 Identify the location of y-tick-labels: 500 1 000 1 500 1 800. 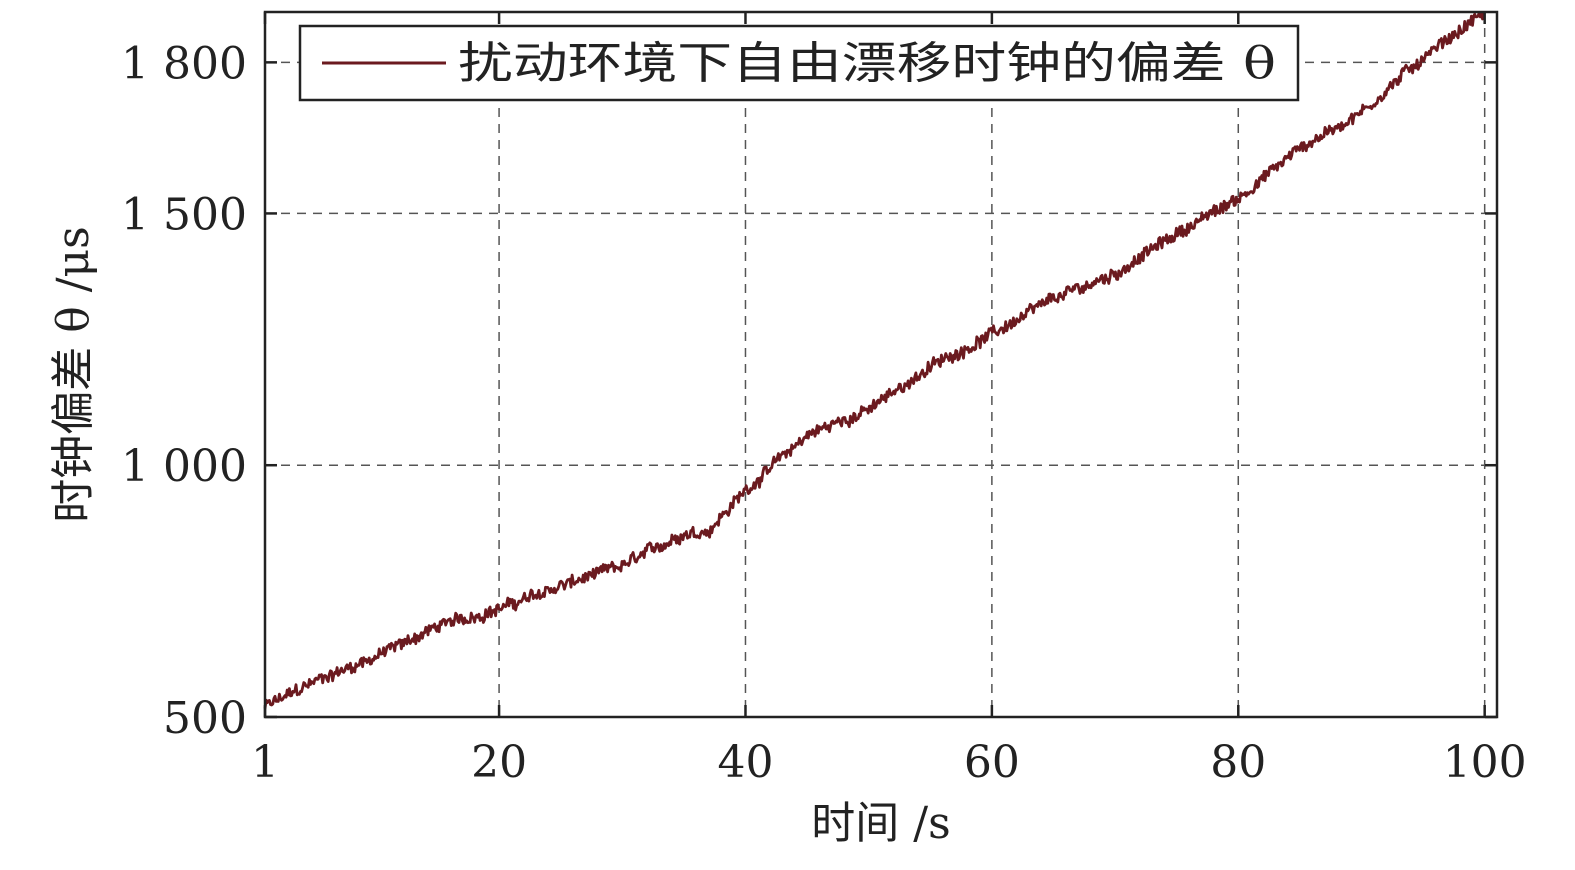
(184, 391).